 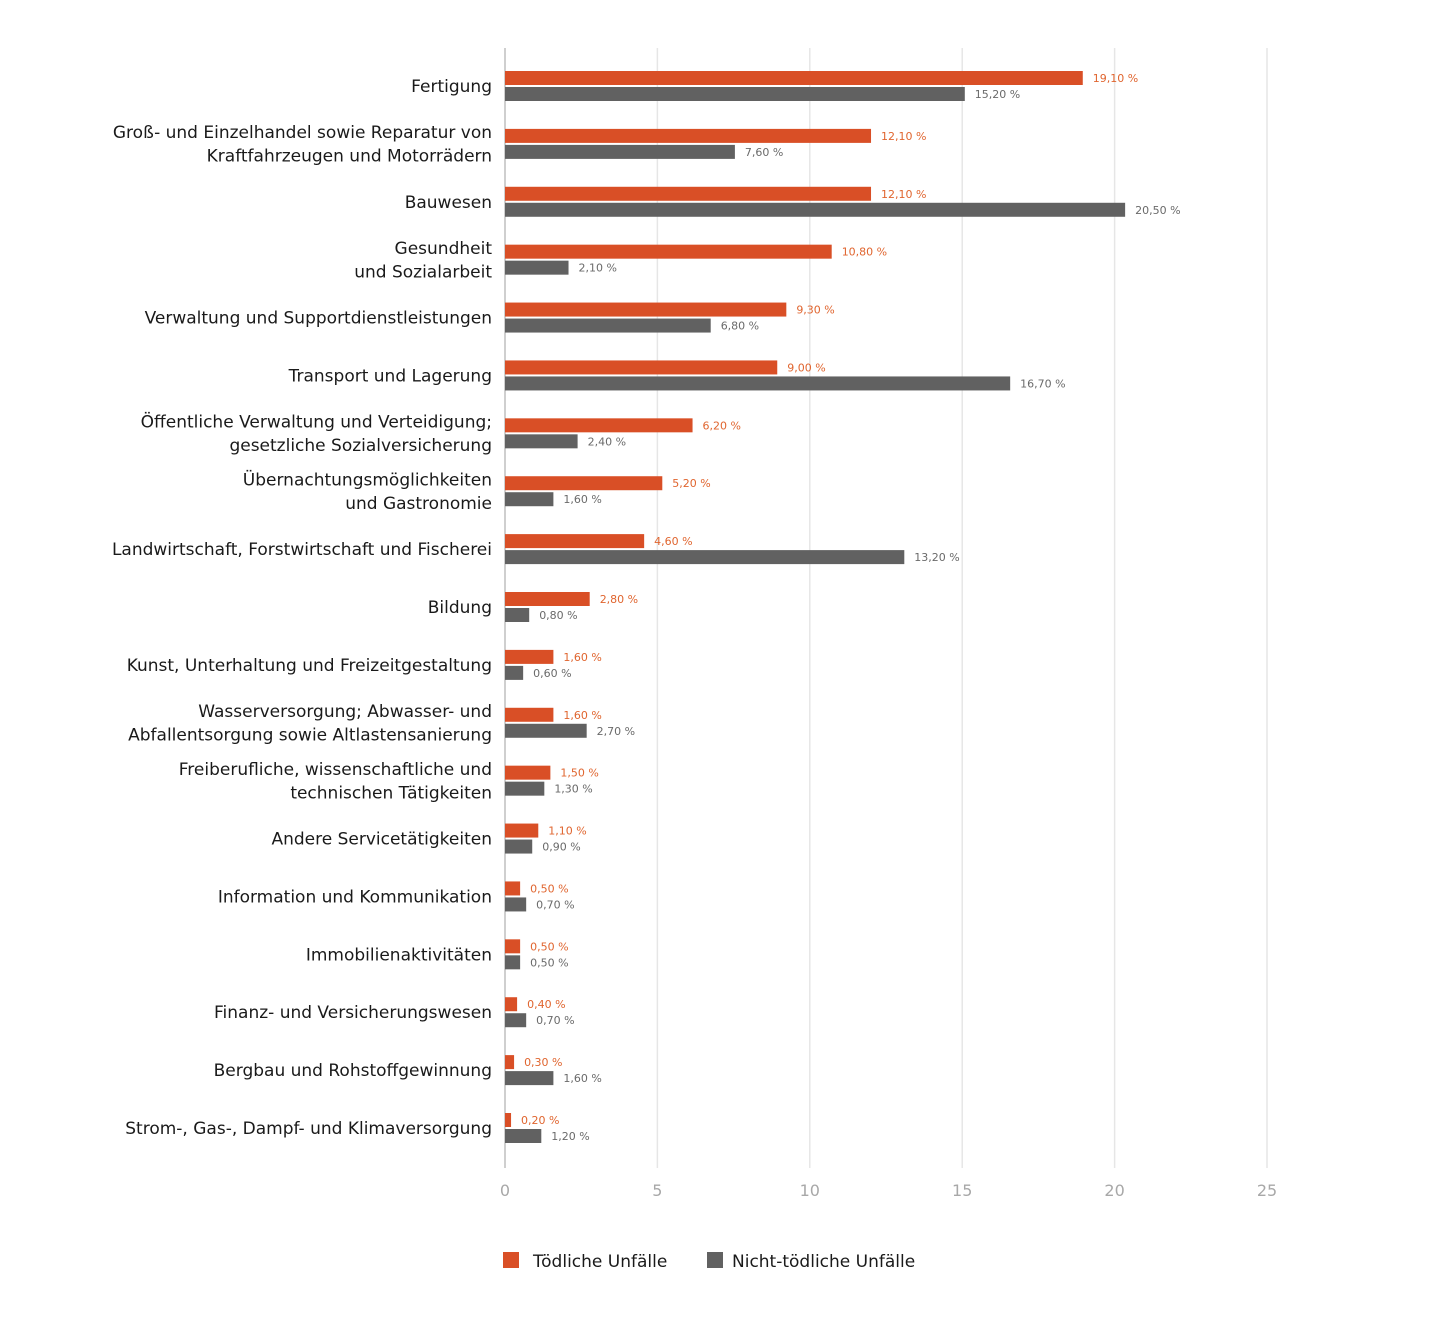 I want to click on x-tick-label: 0, so click(x=505, y=1190).